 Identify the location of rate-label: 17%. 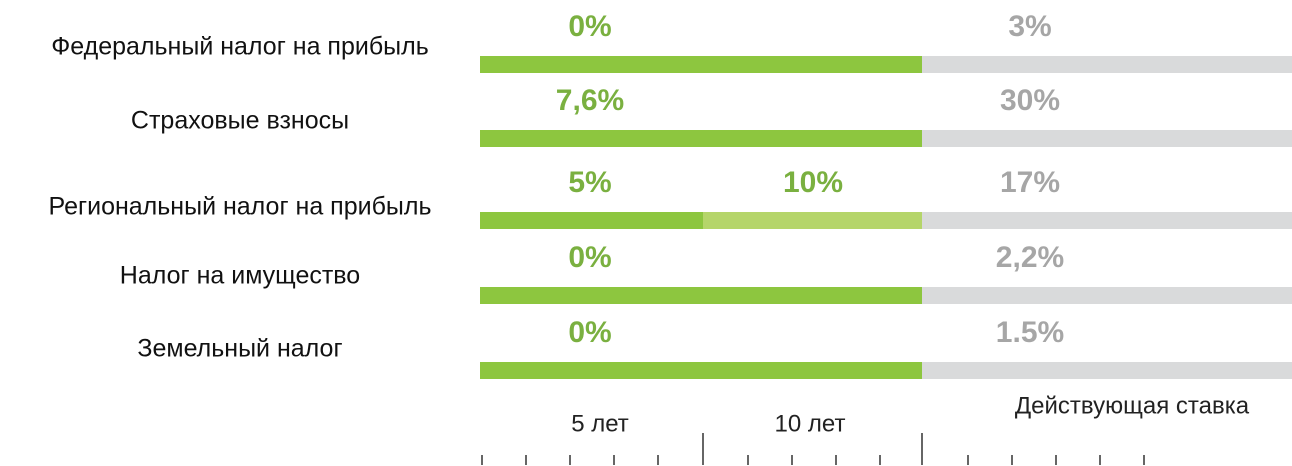
(1030, 182).